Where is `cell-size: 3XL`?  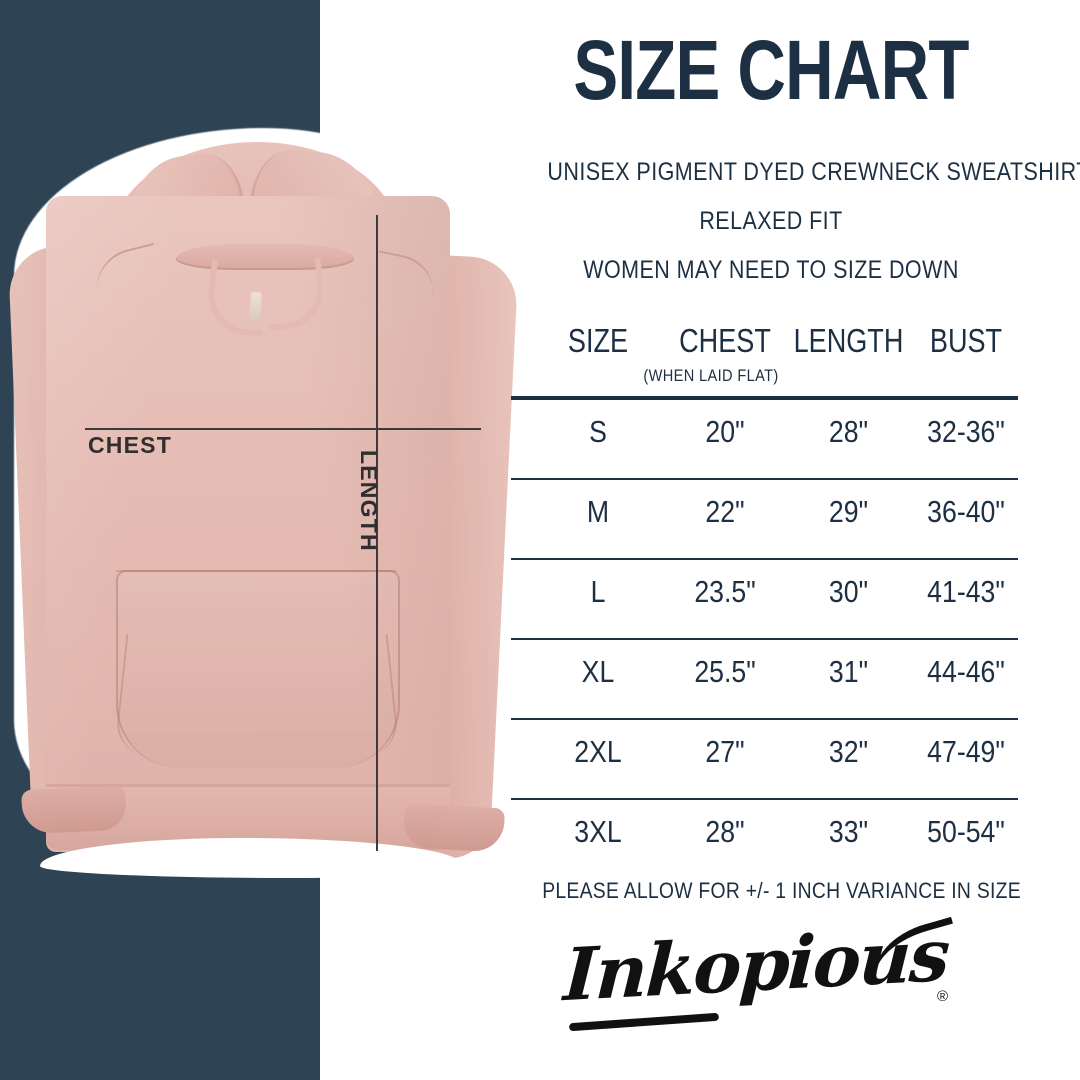
cell-size: 3XL is located at coordinates (598, 831).